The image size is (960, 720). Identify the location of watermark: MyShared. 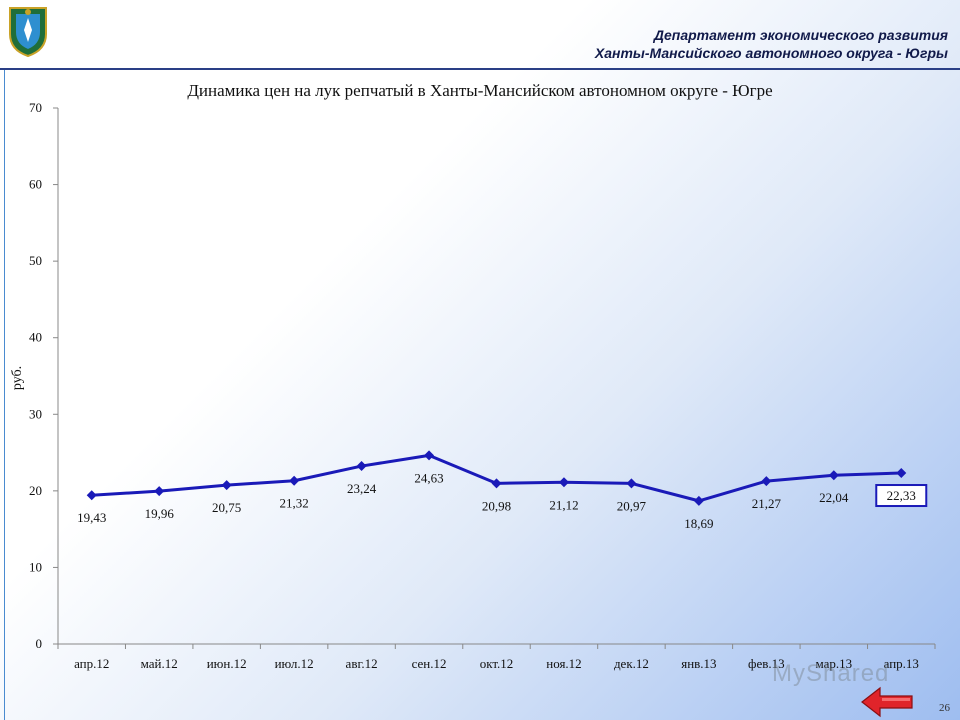
(831, 673).